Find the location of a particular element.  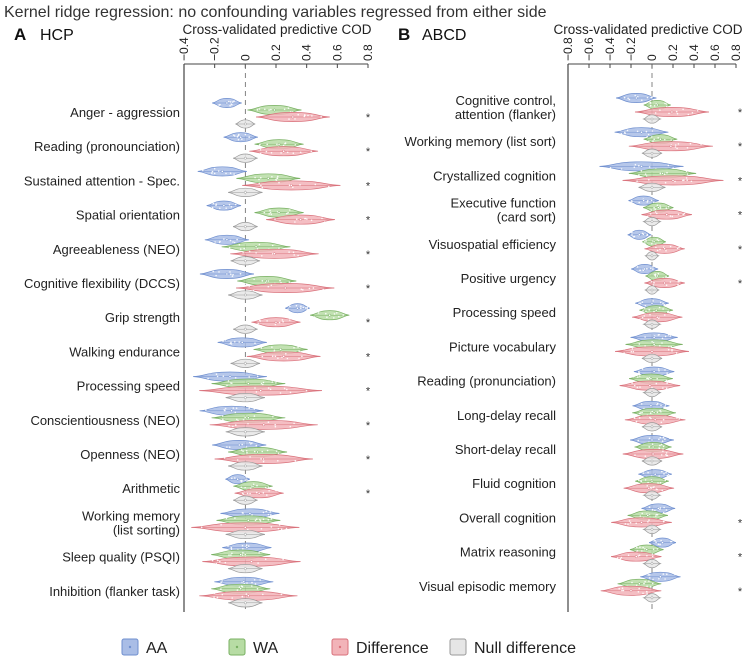

legend-swatch is located at coordinates (458, 647).